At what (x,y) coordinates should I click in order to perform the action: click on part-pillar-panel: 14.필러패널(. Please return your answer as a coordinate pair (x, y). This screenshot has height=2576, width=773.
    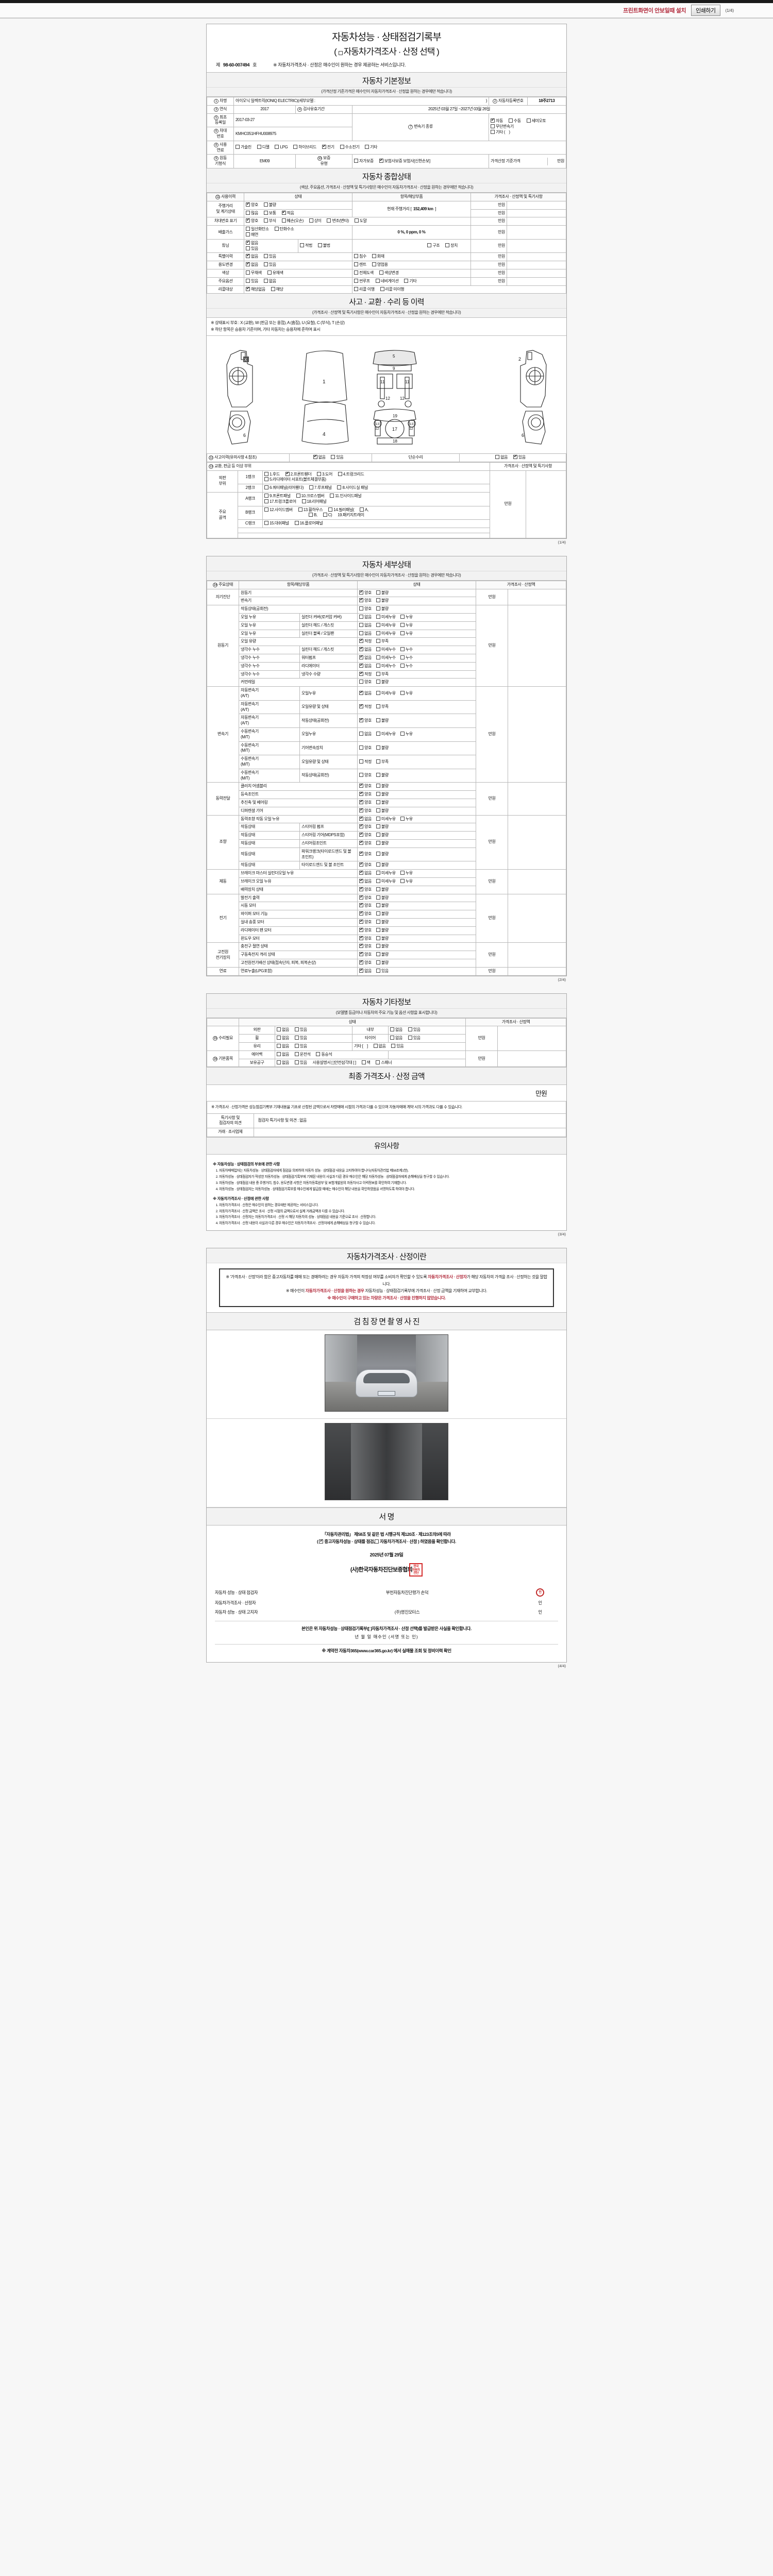
    Looking at the image, I should click on (341, 510).